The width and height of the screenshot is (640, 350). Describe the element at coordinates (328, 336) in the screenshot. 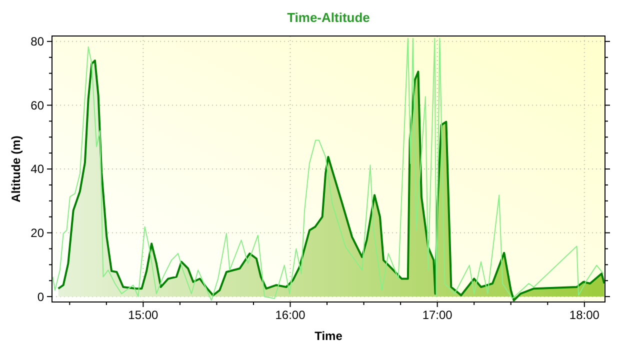

I see `x-axis-title: Time` at that location.